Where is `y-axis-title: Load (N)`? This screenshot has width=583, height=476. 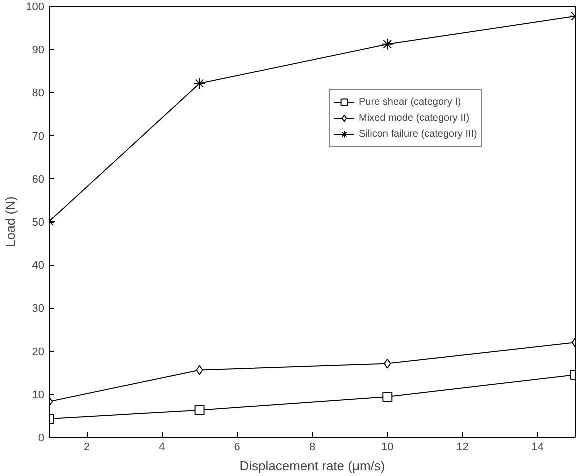 y-axis-title: Load (N) is located at coordinates (10, 222).